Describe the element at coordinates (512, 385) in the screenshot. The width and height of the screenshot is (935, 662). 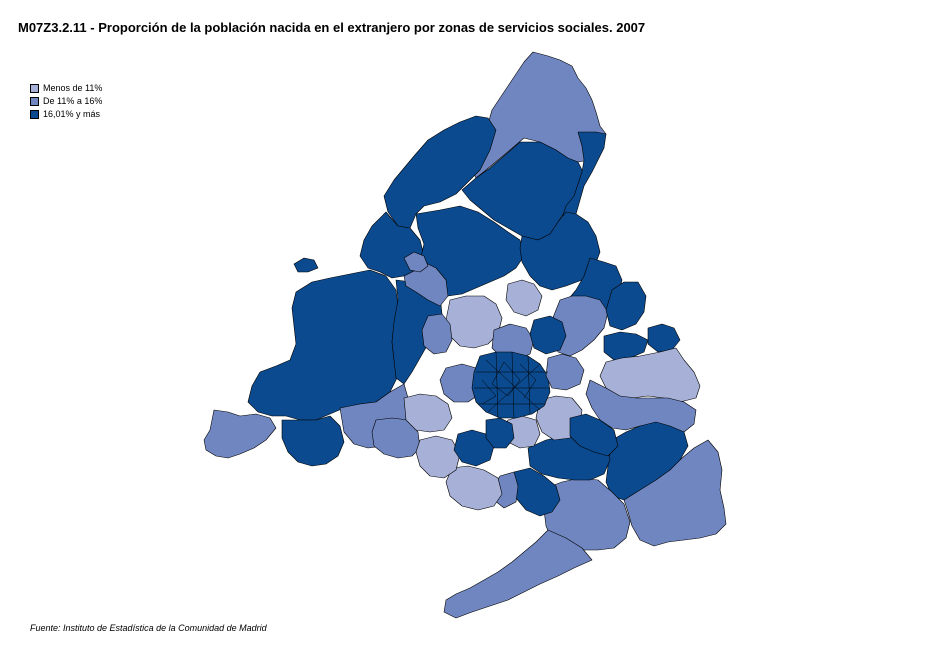
I see `core-subdivisions` at that location.